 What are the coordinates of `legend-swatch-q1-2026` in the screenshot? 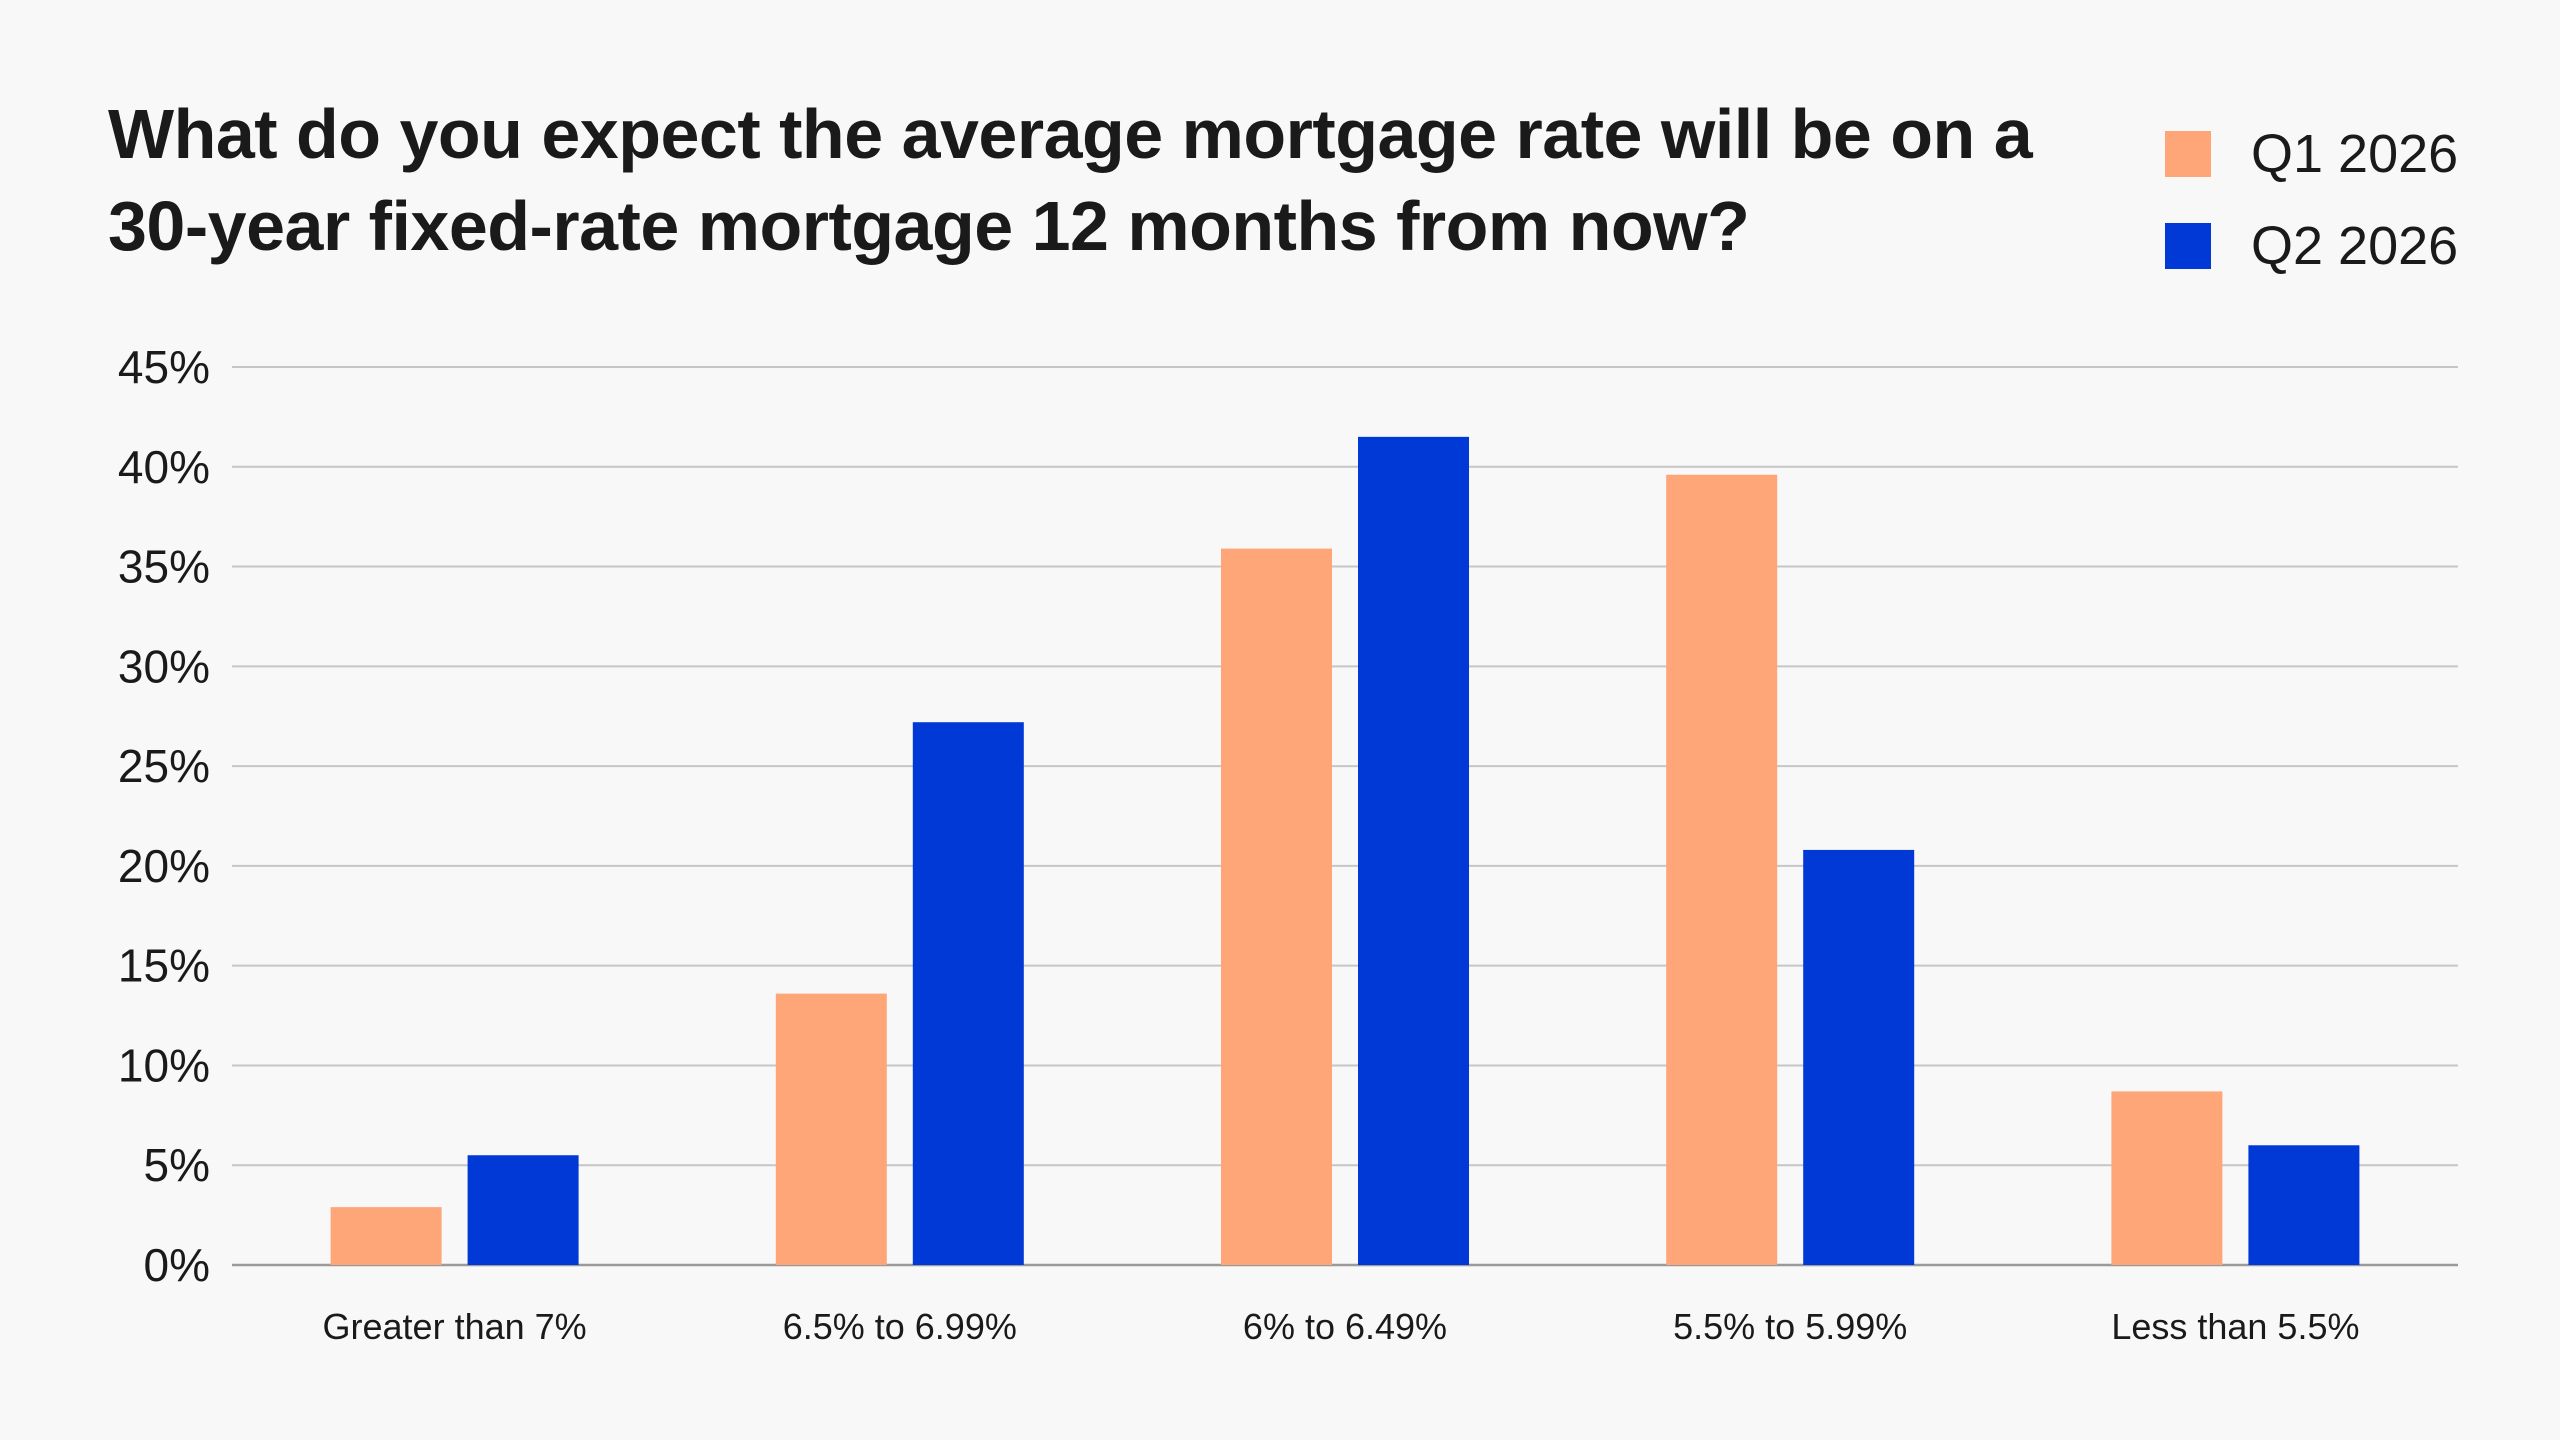 It's located at (2188, 154).